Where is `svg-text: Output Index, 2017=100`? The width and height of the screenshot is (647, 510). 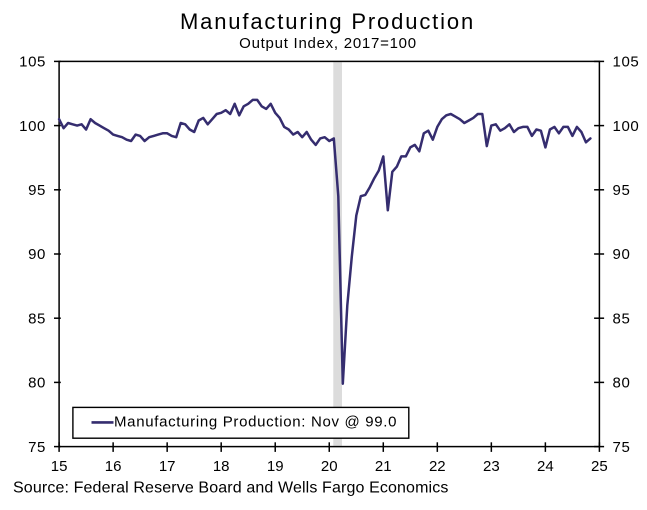 svg-text: Output Index, 2017=100 is located at coordinates (328, 43).